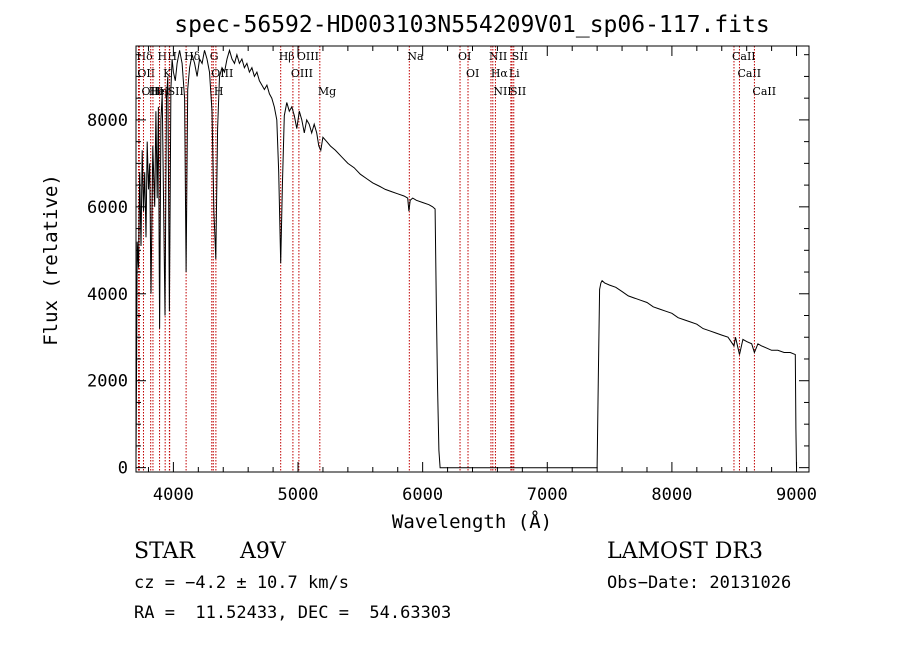 The image size is (900, 649). Describe the element at coordinates (500, 73) in the screenshot. I see `line-label: Hα` at that location.